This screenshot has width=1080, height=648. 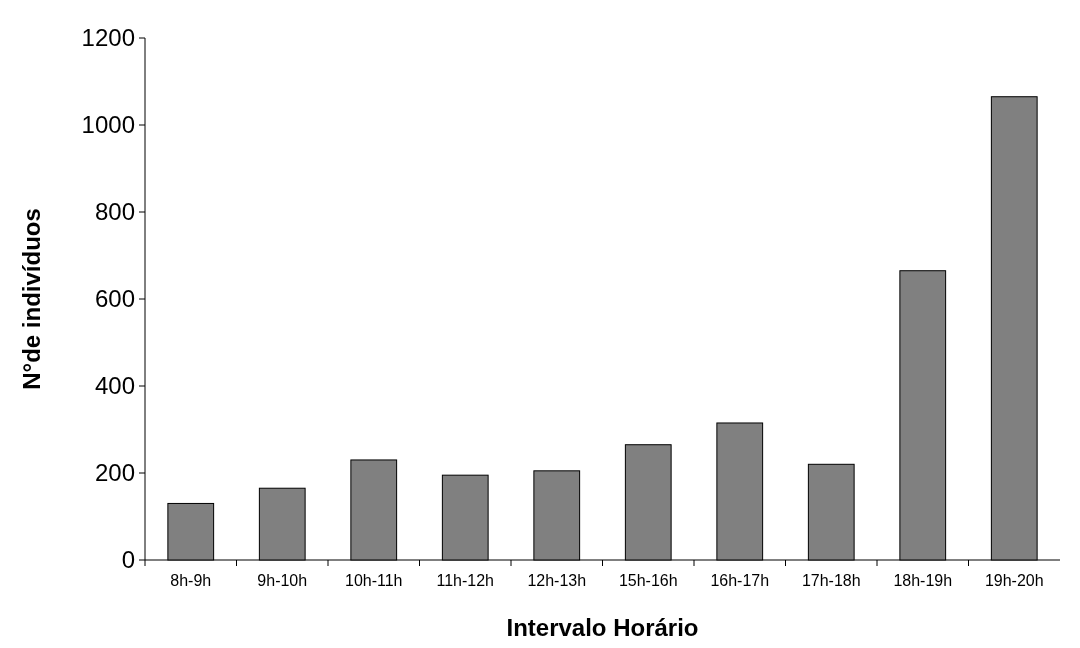 What do you see at coordinates (191, 580) in the screenshot?
I see `x-tick-label: 8h-9h` at bounding box center [191, 580].